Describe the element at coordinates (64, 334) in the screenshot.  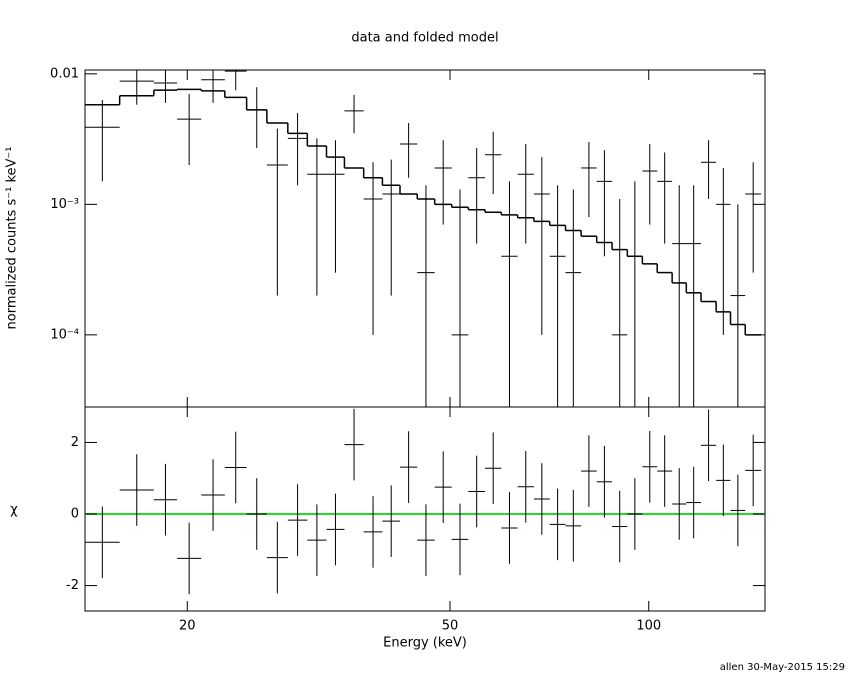
I see `y-tick-label: 10⁻⁴` at that location.